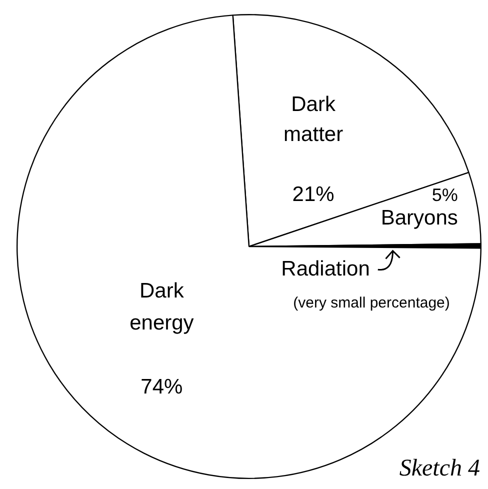 This screenshot has width=488, height=489. Describe the element at coordinates (161, 386) in the screenshot. I see `data-label: 74%` at that location.